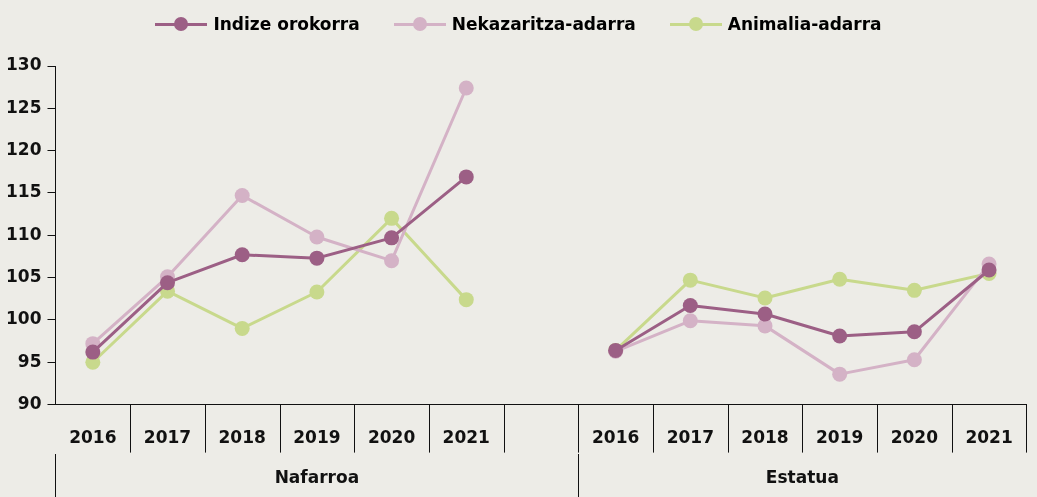  Describe the element at coordinates (23, 233) in the screenshot. I see `y-tick-label: 110` at that location.